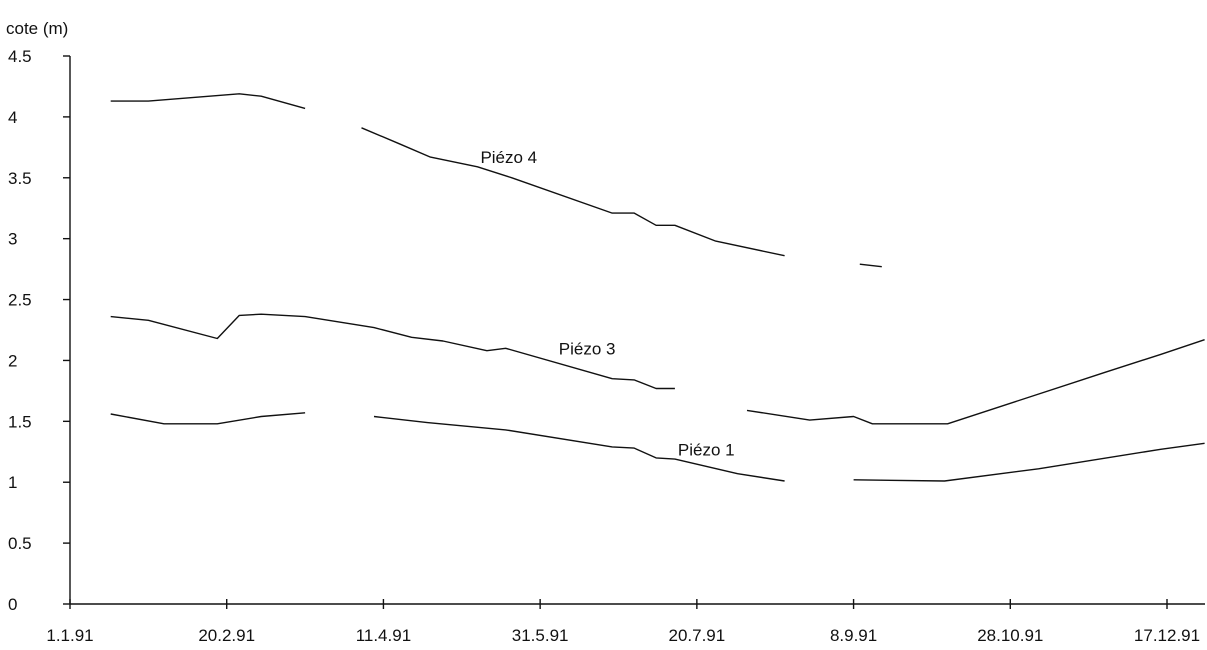 The image size is (1207, 650). What do you see at coordinates (20, 56) in the screenshot?
I see `y-tick-label: 4.5` at bounding box center [20, 56].